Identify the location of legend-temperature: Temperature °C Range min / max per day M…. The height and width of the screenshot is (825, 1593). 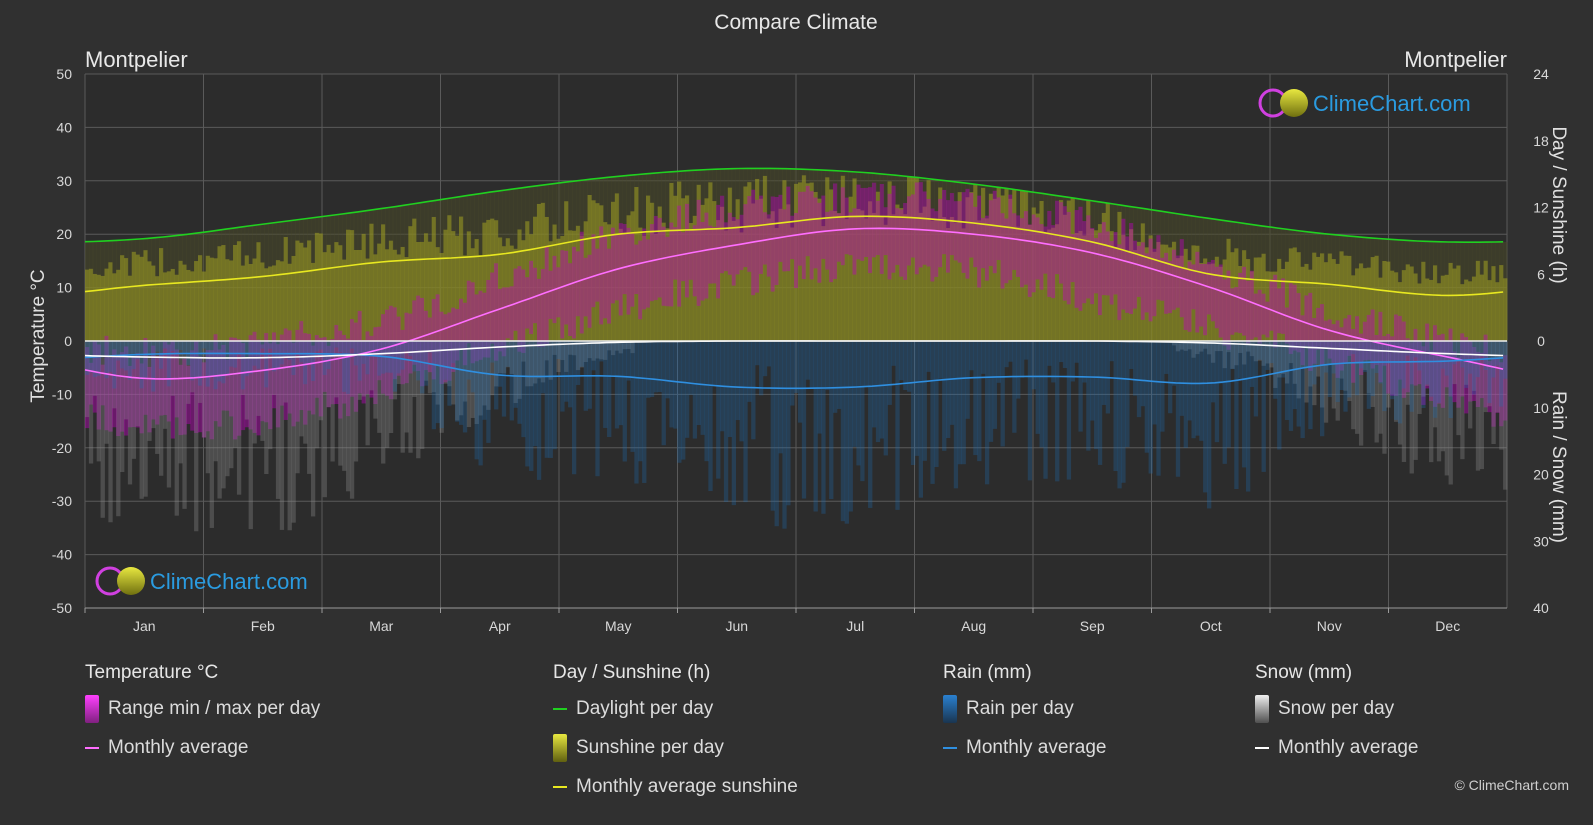
(202, 719).